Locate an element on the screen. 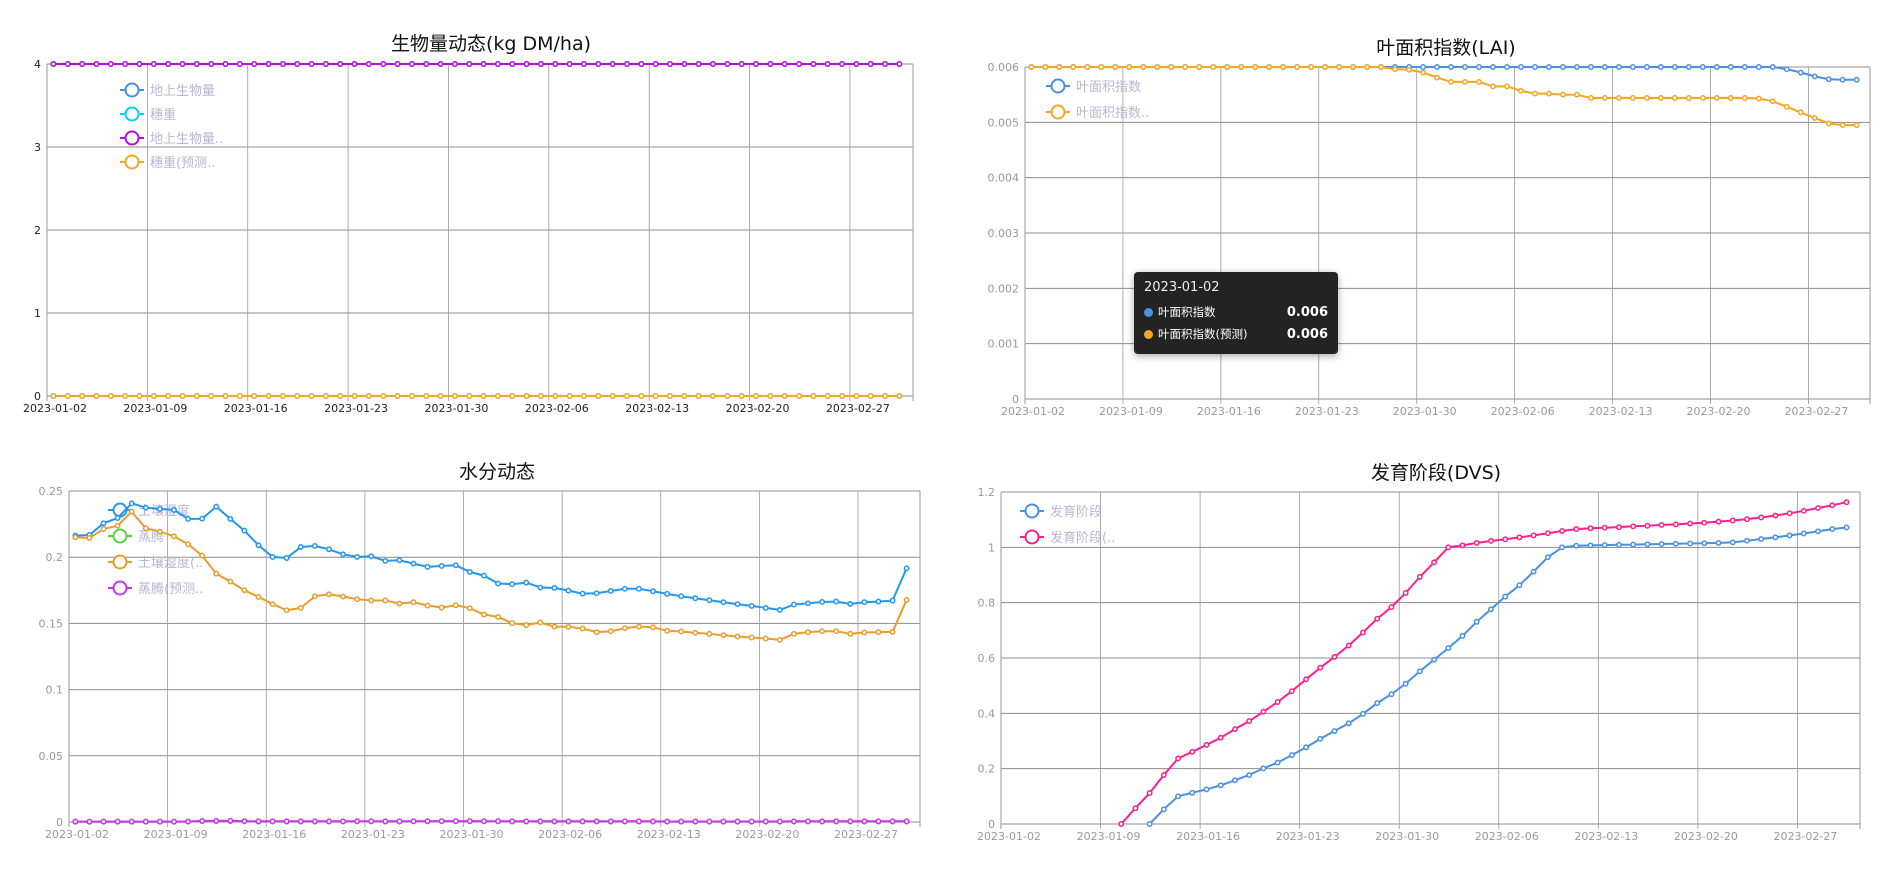  x-tick-label: 2023-02-27 is located at coordinates (858, 408).